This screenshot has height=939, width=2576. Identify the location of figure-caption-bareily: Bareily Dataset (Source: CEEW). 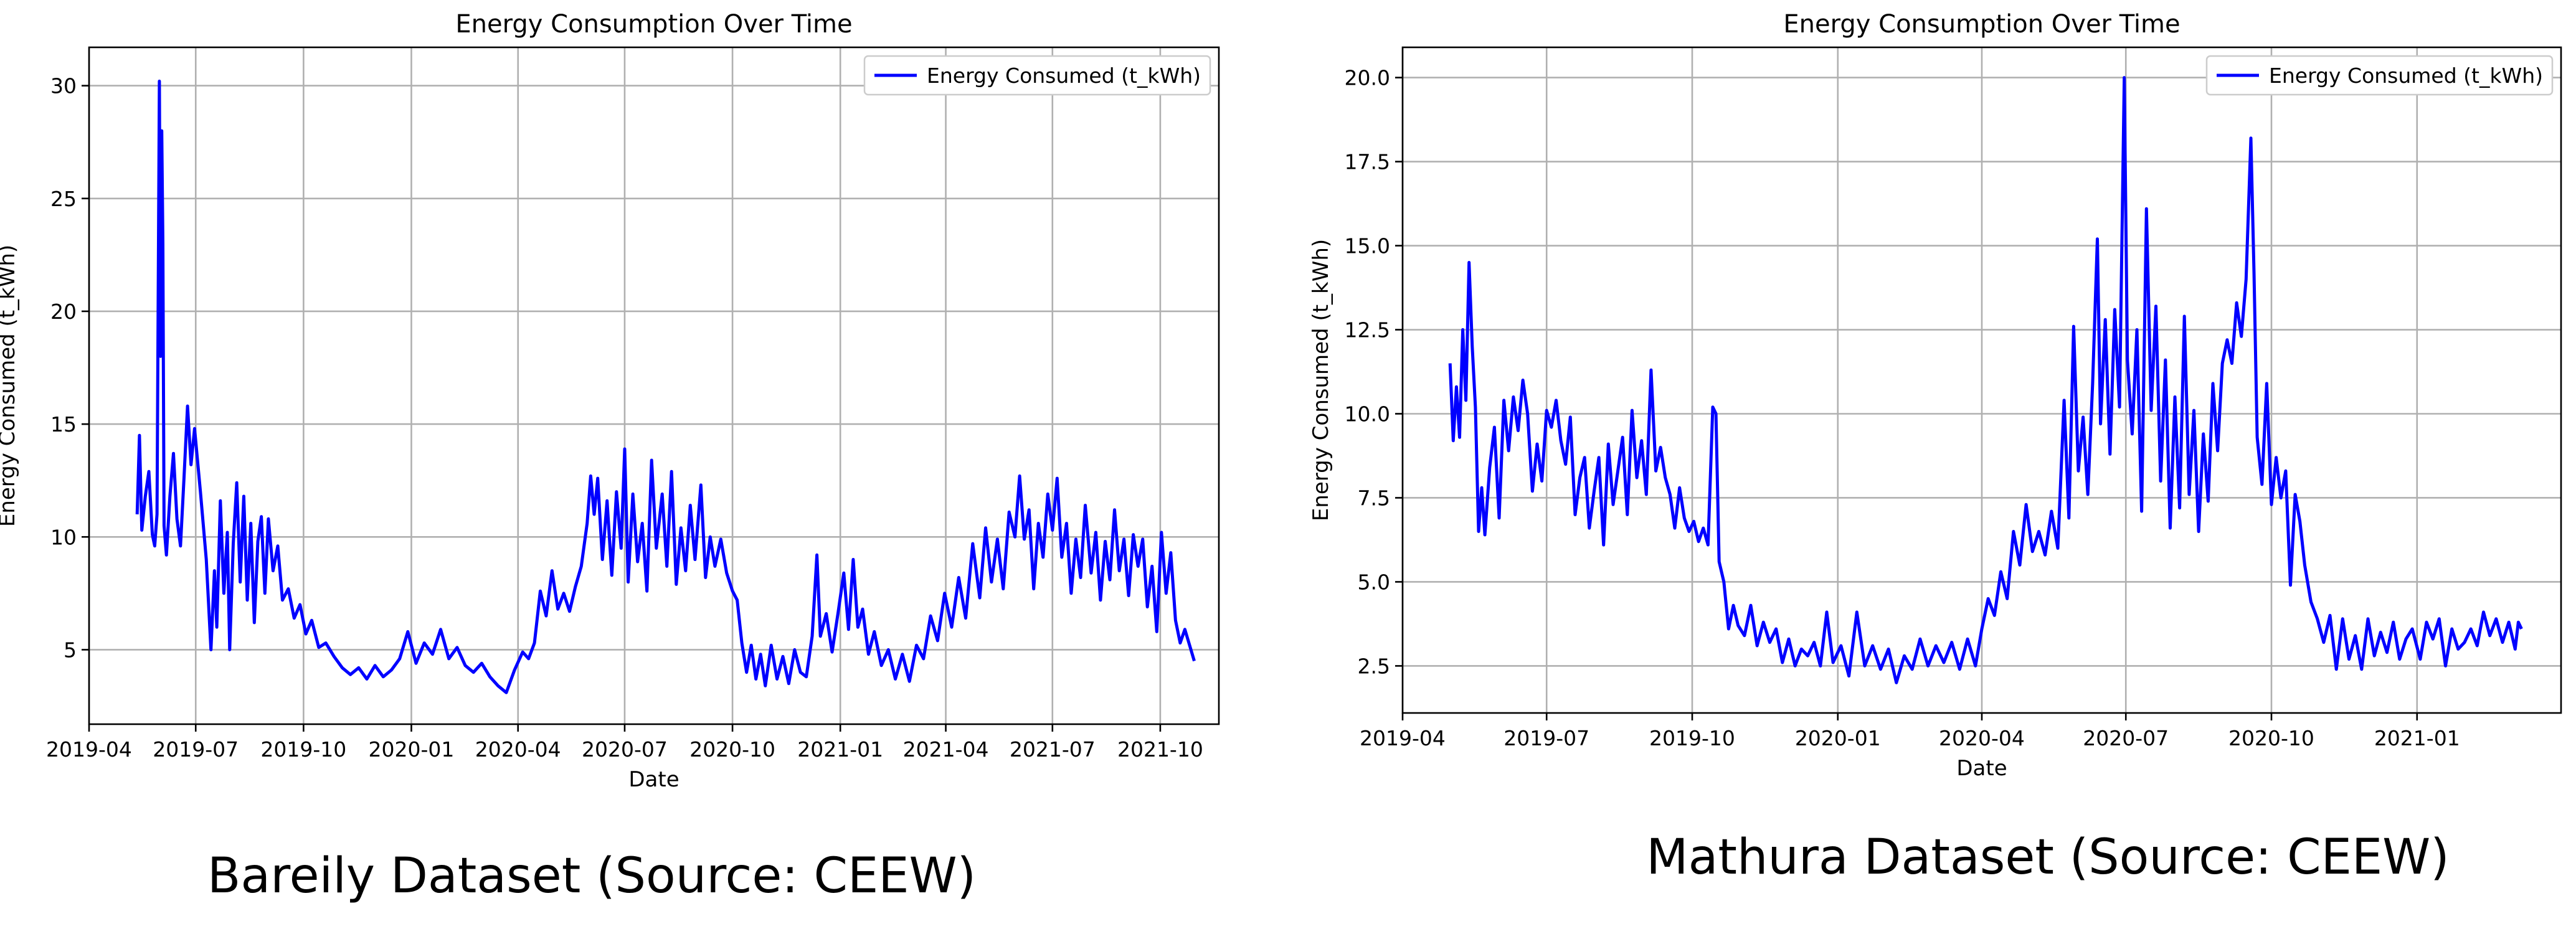
(592, 876).